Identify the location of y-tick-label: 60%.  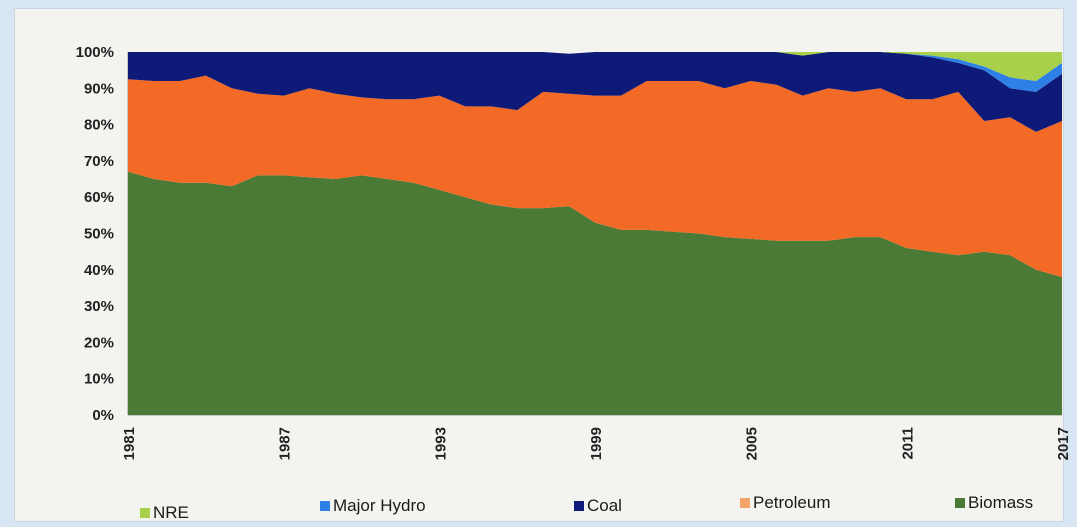
(99, 197).